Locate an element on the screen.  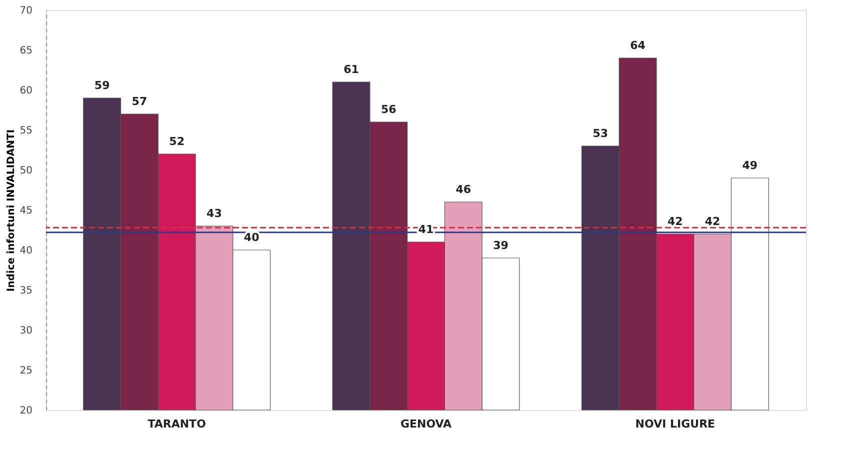
y-tick-label: 55 is located at coordinates (26, 131).